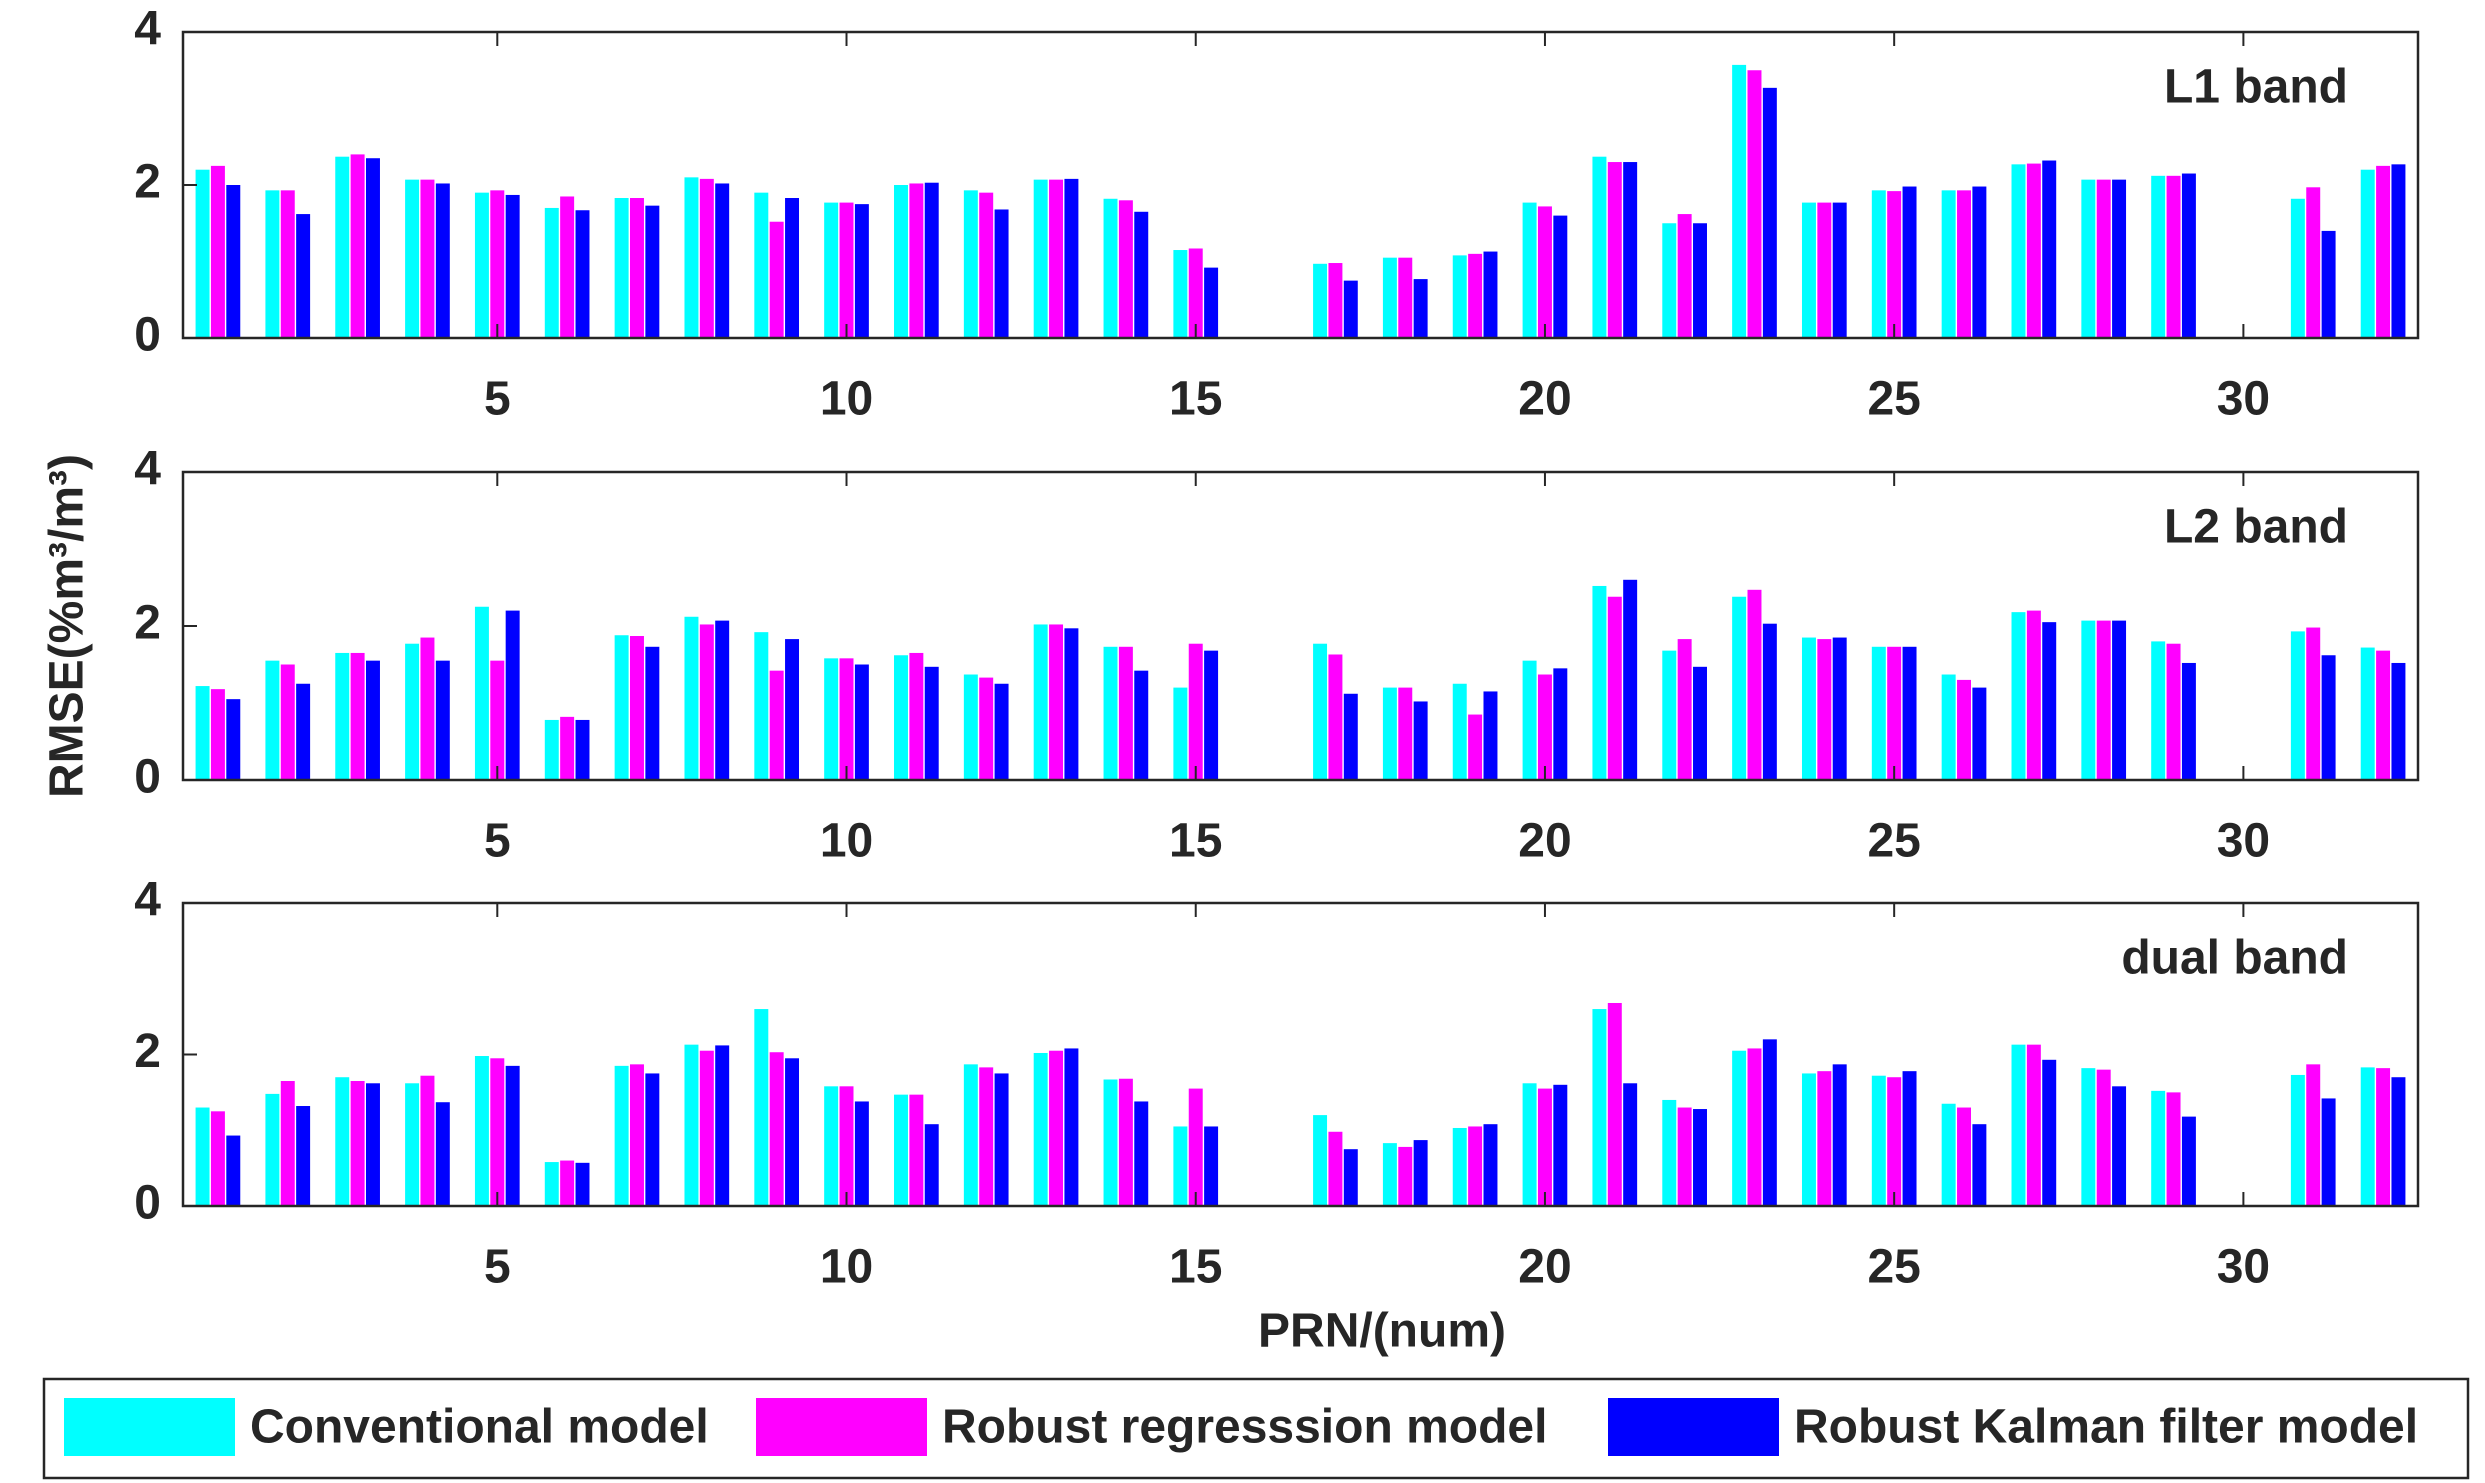 This screenshot has width=2485, height=1483. What do you see at coordinates (2256, 87) in the screenshot?
I see `panel-label: L1 band` at bounding box center [2256, 87].